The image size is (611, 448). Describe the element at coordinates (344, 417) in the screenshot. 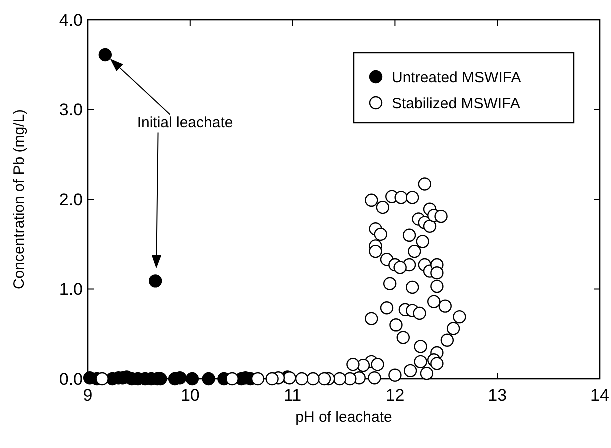

I see `x-axis-title: pH of leachate` at that location.